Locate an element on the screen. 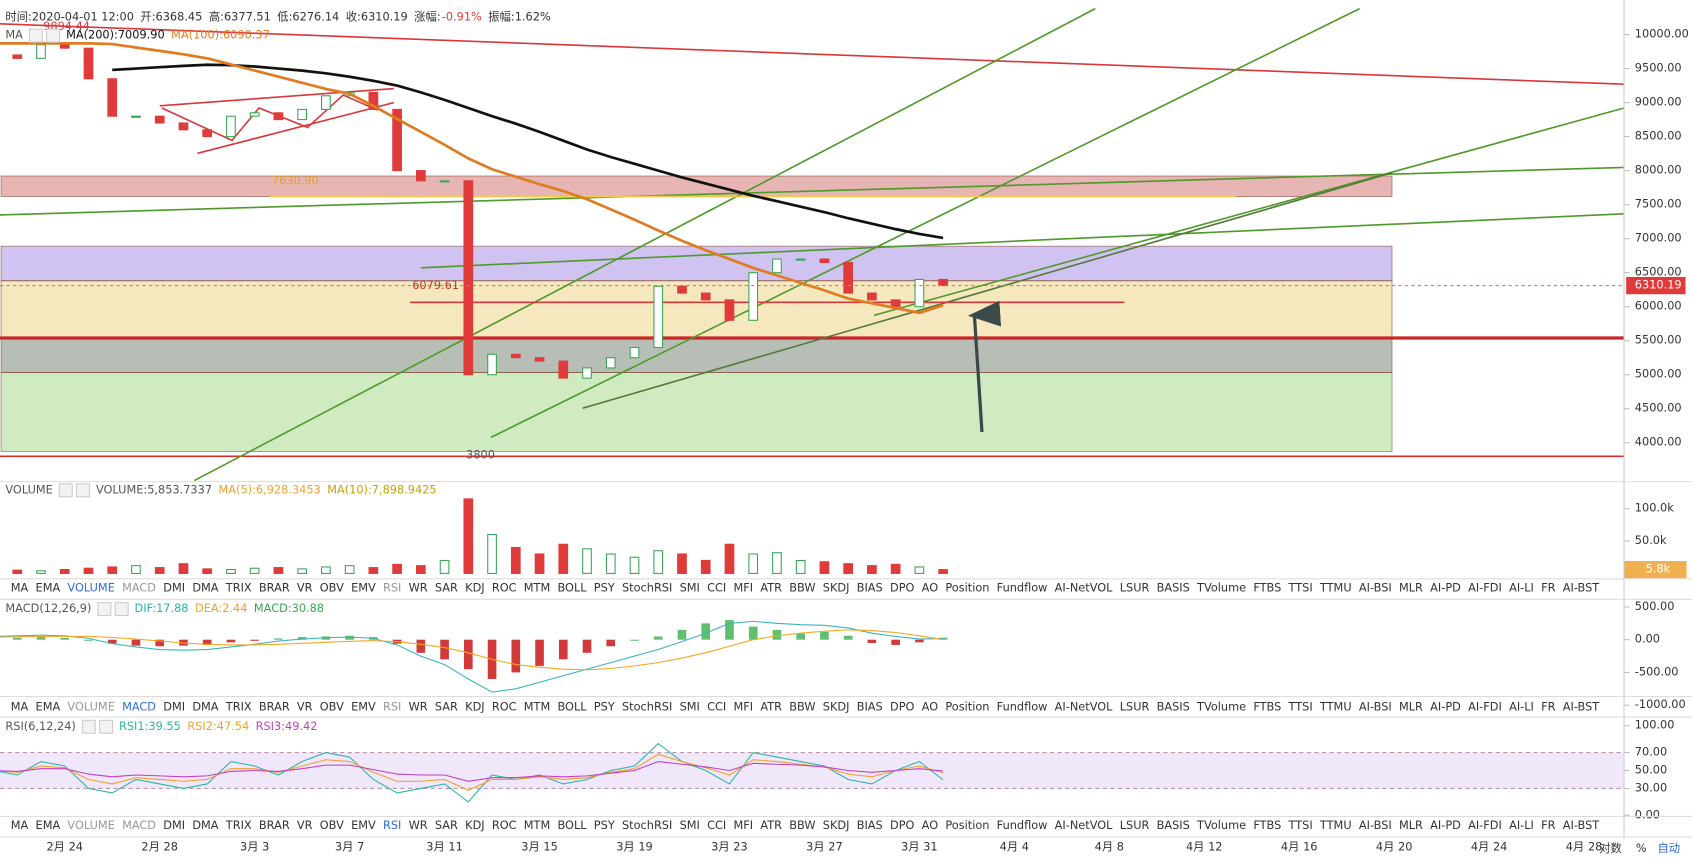  indicator-tab: VOLUME is located at coordinates (90, 588).